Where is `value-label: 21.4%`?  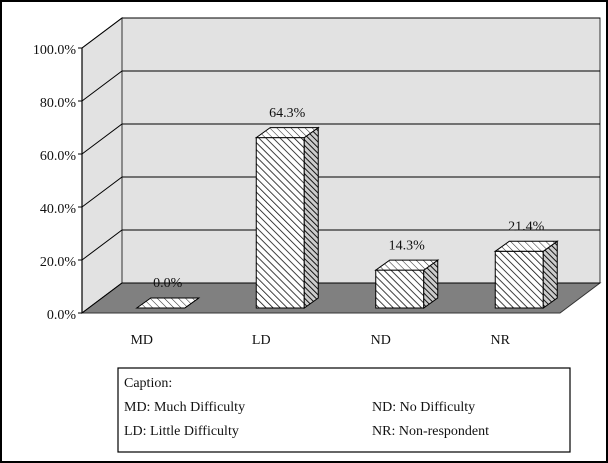
value-label: 21.4% is located at coordinates (526, 227).